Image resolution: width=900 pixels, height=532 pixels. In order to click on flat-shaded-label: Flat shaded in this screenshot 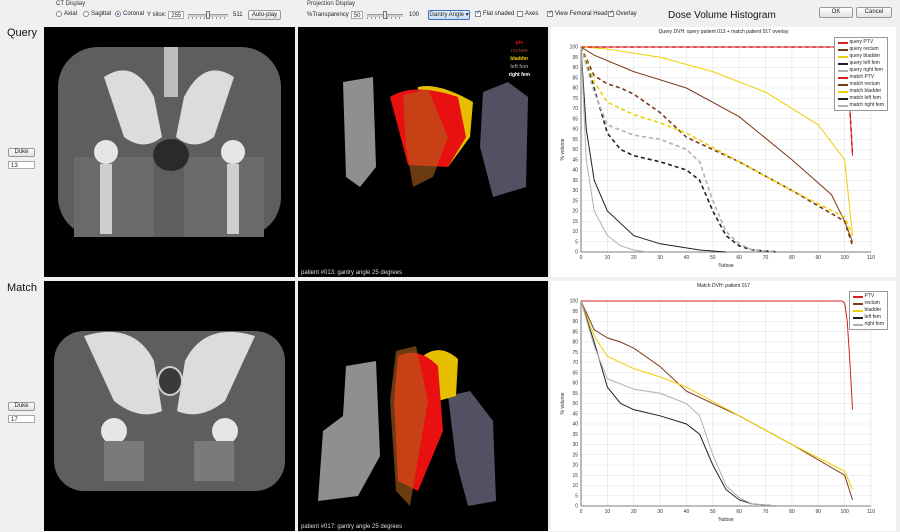, I will do `click(499, 14)`.